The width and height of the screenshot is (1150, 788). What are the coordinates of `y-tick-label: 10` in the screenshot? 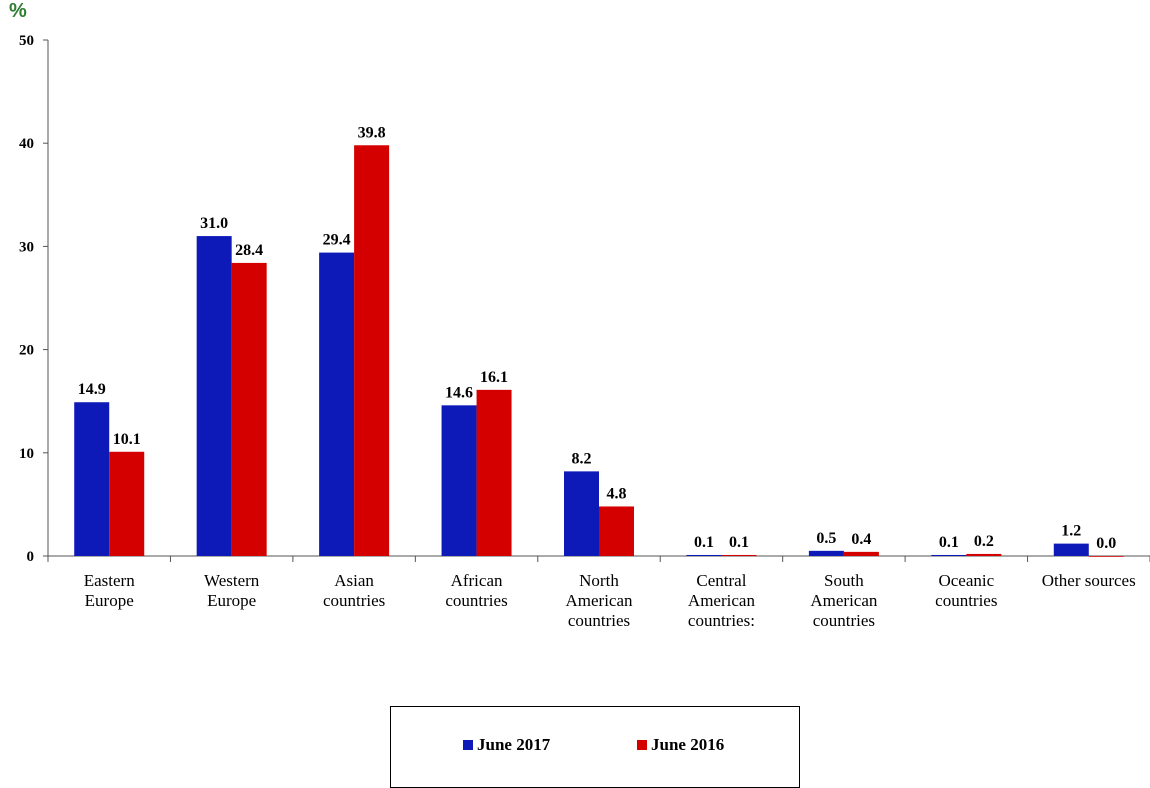 It's located at (26, 454).